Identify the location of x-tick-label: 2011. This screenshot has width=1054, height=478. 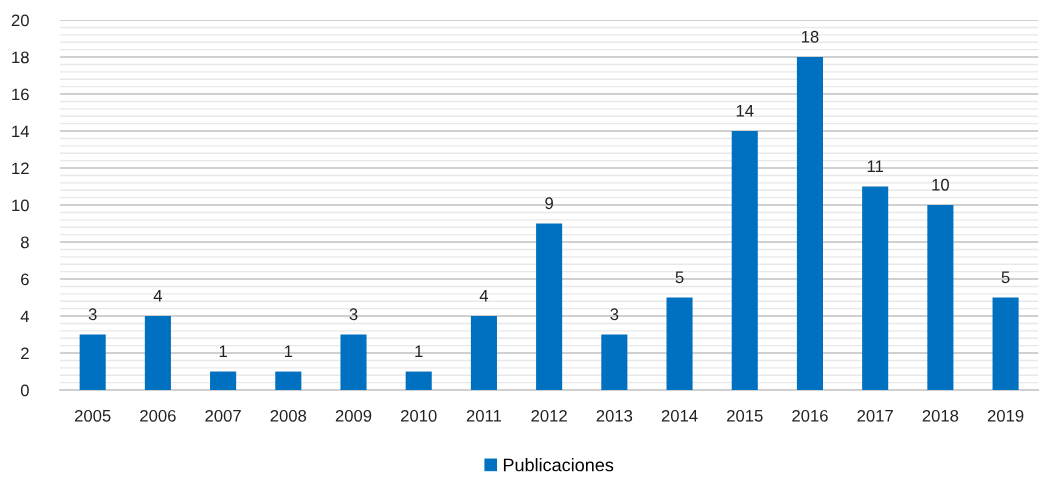
(484, 415).